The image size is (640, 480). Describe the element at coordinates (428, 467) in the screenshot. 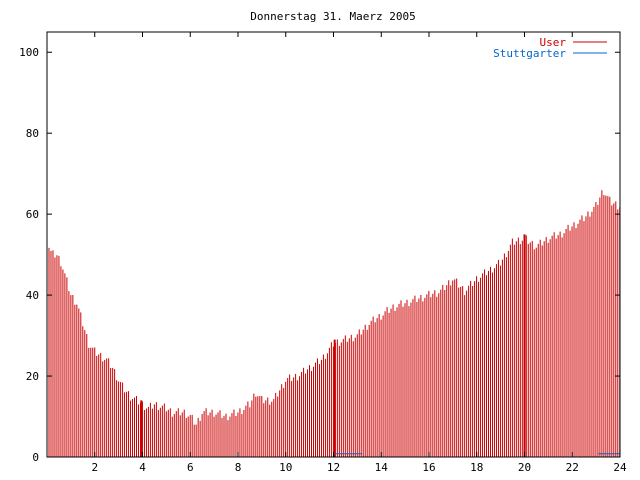

I see `x-tick-label: 16` at that location.